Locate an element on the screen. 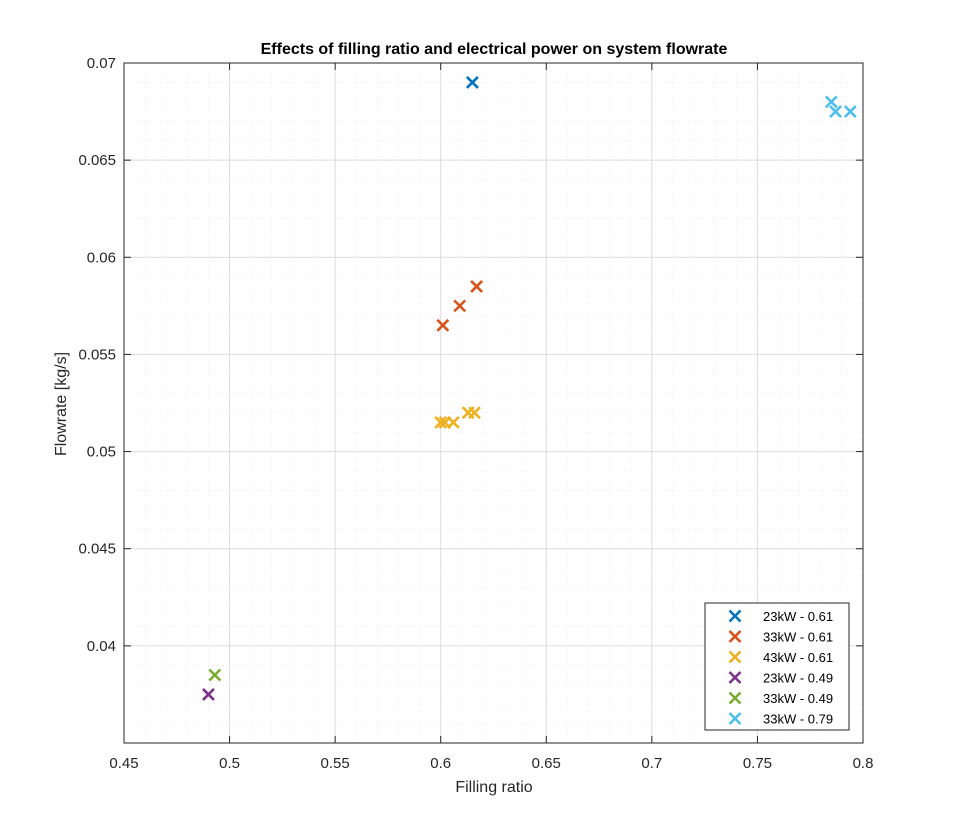 The width and height of the screenshot is (954, 836). legend-label: 33kW - 0.49 is located at coordinates (798, 698).